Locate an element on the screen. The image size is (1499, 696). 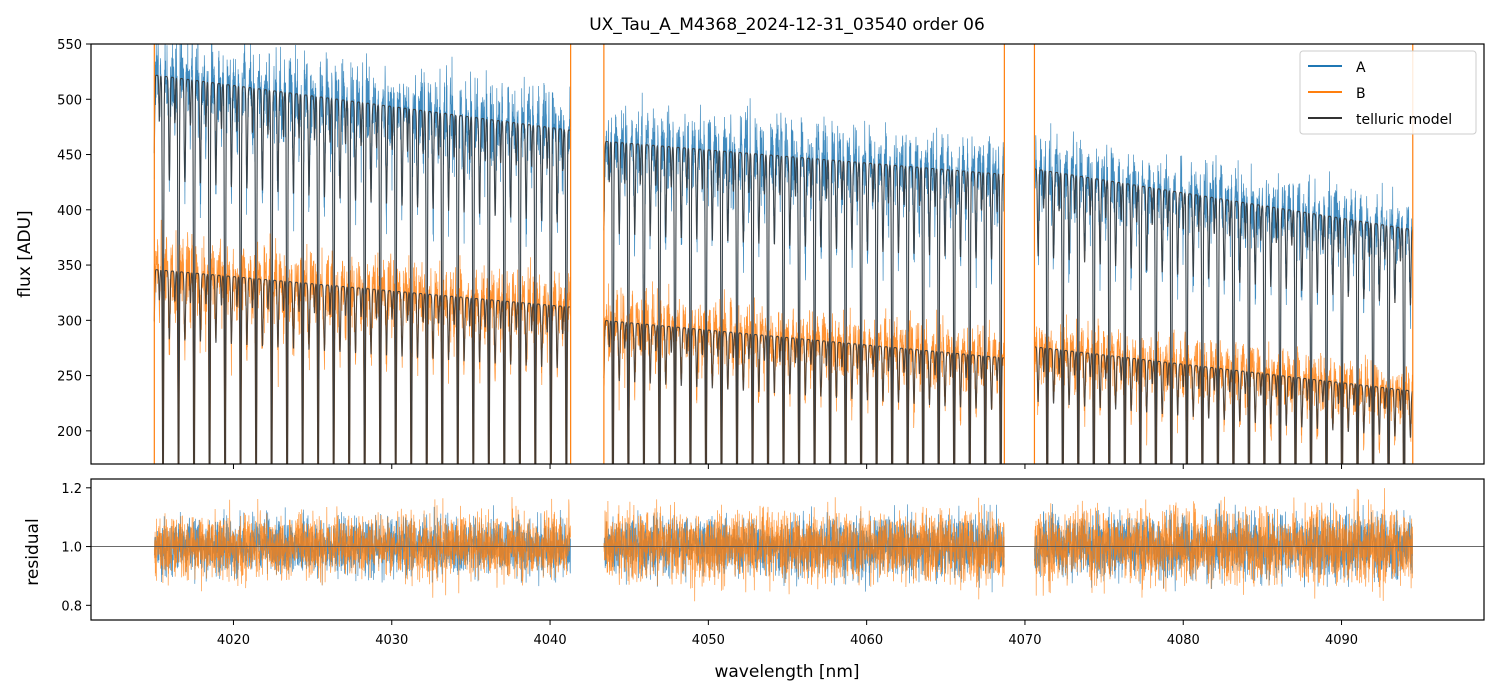
legend-box is located at coordinates (1388, 92).